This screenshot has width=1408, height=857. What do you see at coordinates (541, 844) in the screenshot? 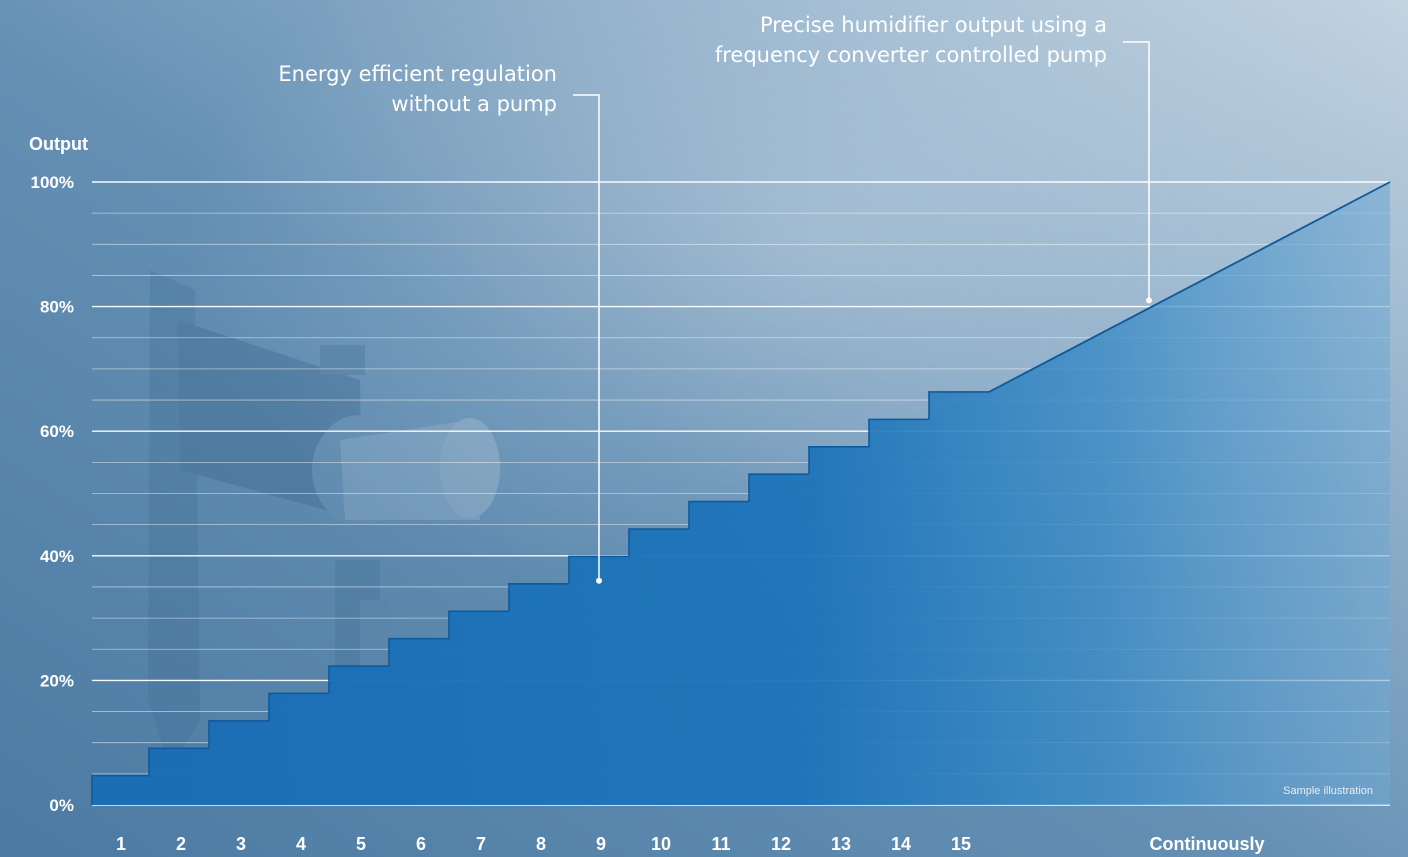
I see `x-tick-label: 8` at bounding box center [541, 844].